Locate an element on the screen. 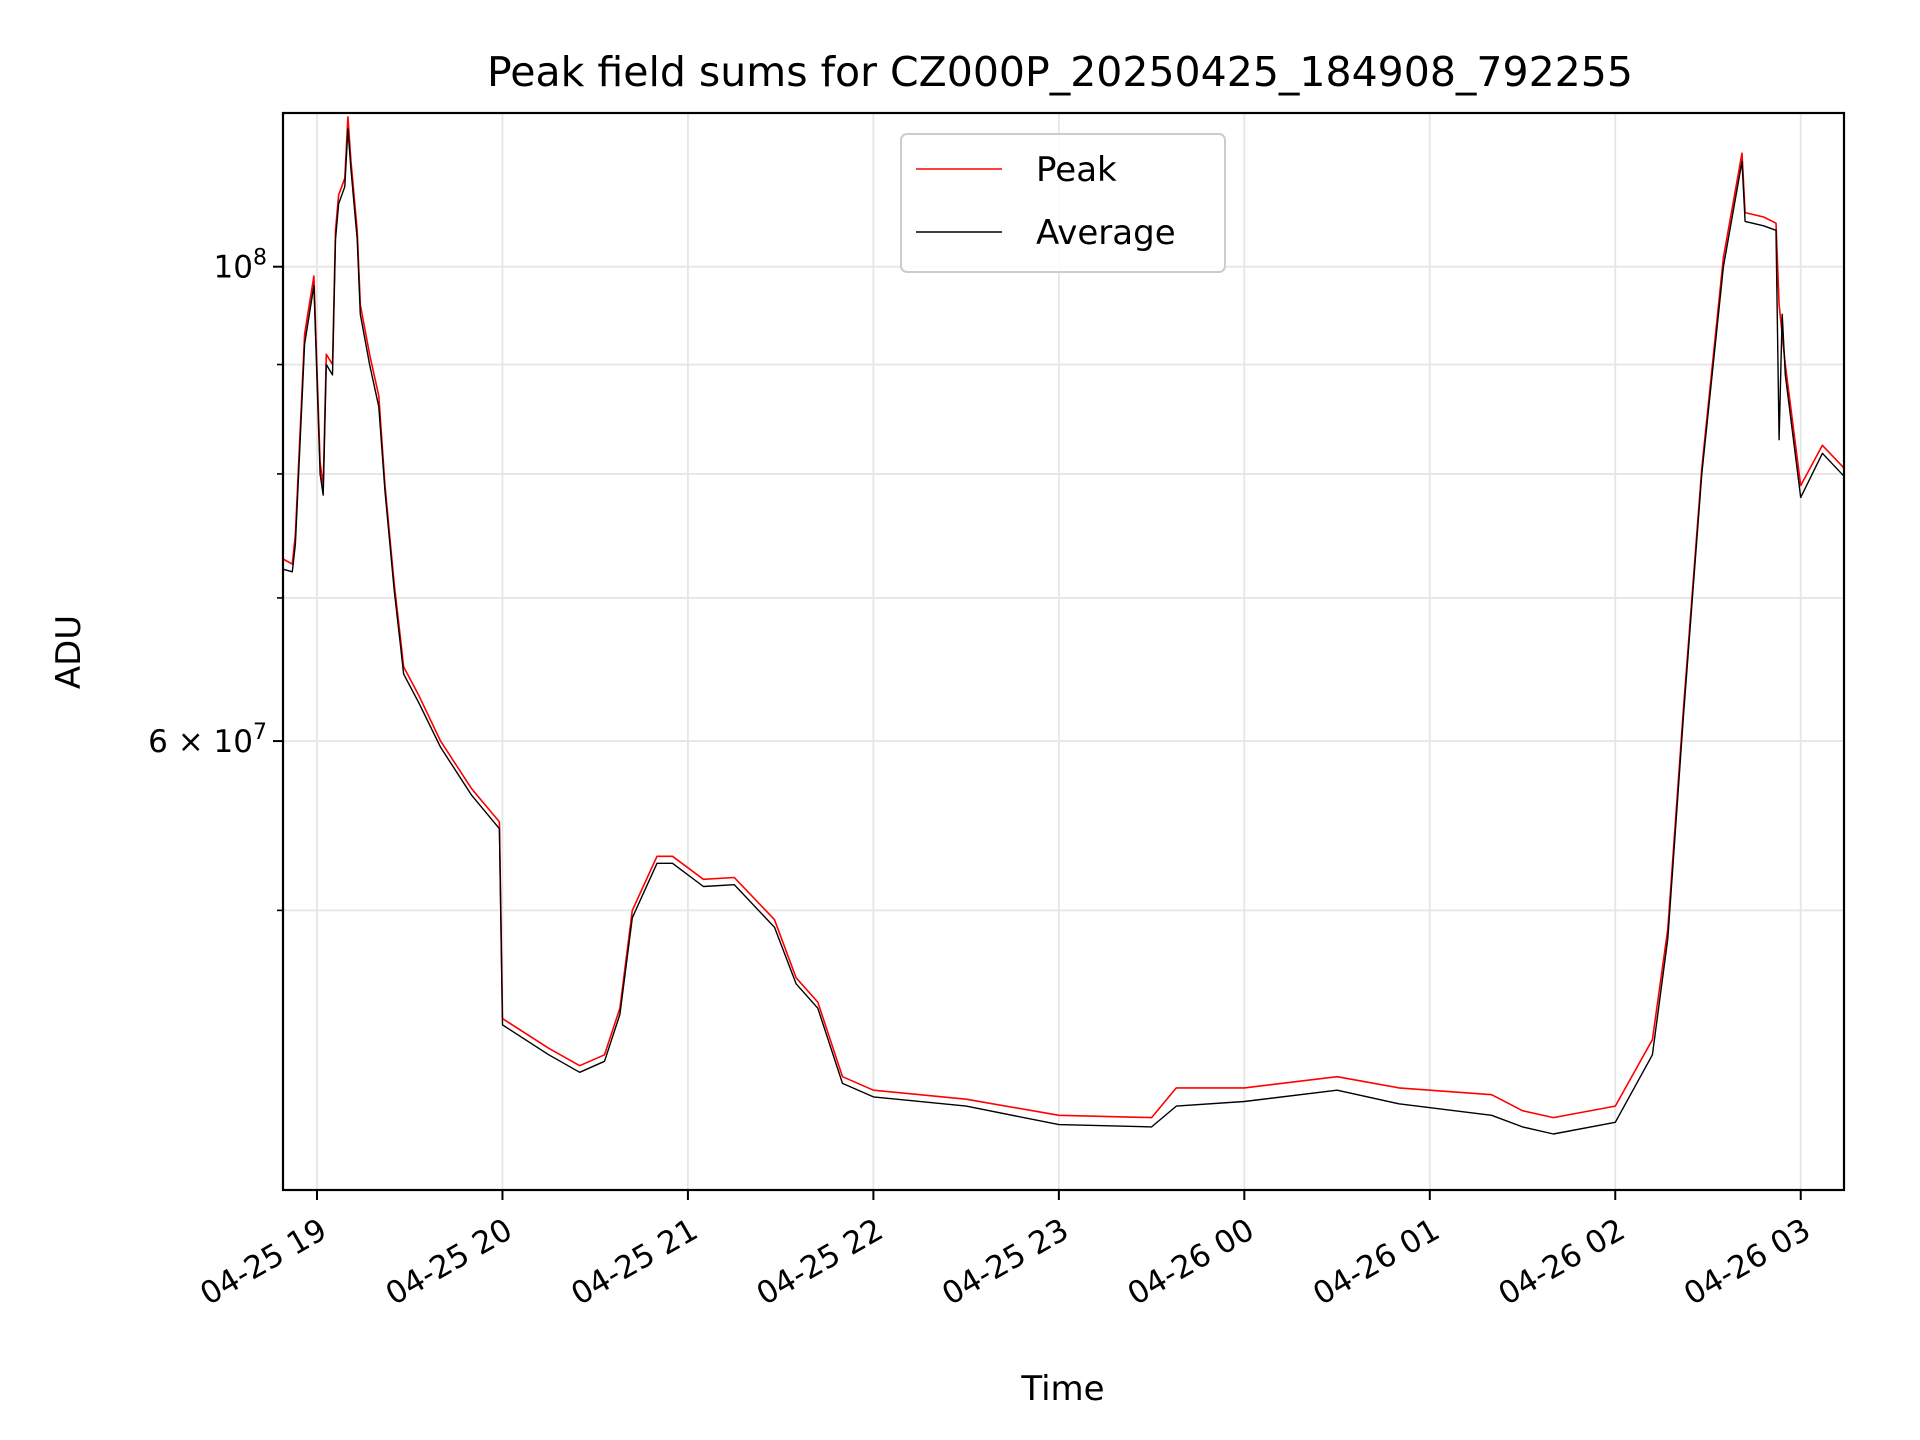 The width and height of the screenshot is (1920, 1440). x-tick-label: 04-26 03 is located at coordinates (1747, 1262).